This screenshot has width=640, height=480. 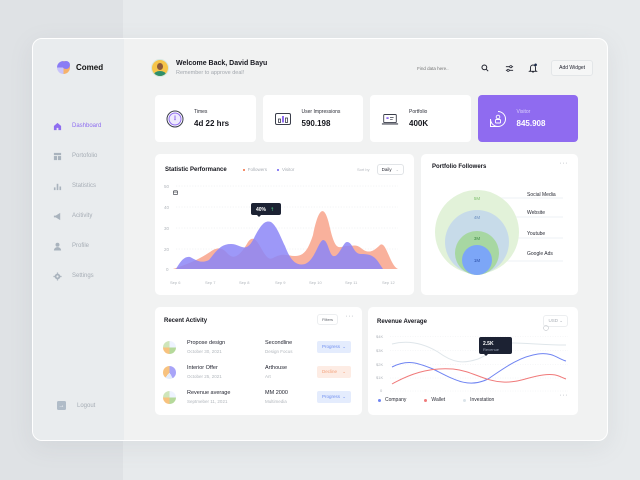 What do you see at coordinates (276, 368) in the screenshot?
I see `activity-company: Arthouse` at bounding box center [276, 368].